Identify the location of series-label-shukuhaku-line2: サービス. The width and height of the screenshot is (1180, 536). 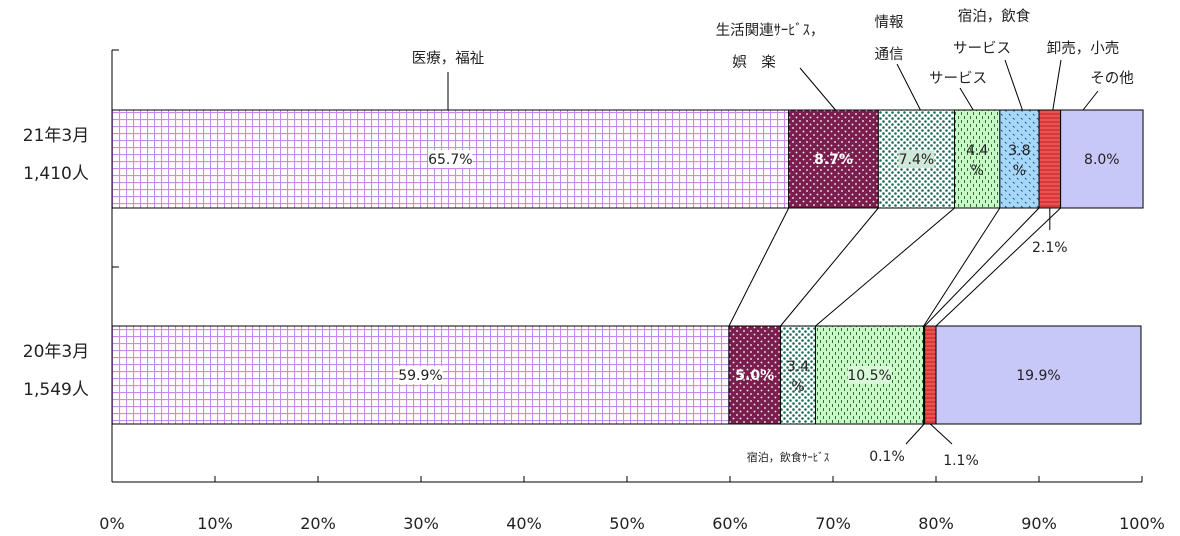
(982, 48).